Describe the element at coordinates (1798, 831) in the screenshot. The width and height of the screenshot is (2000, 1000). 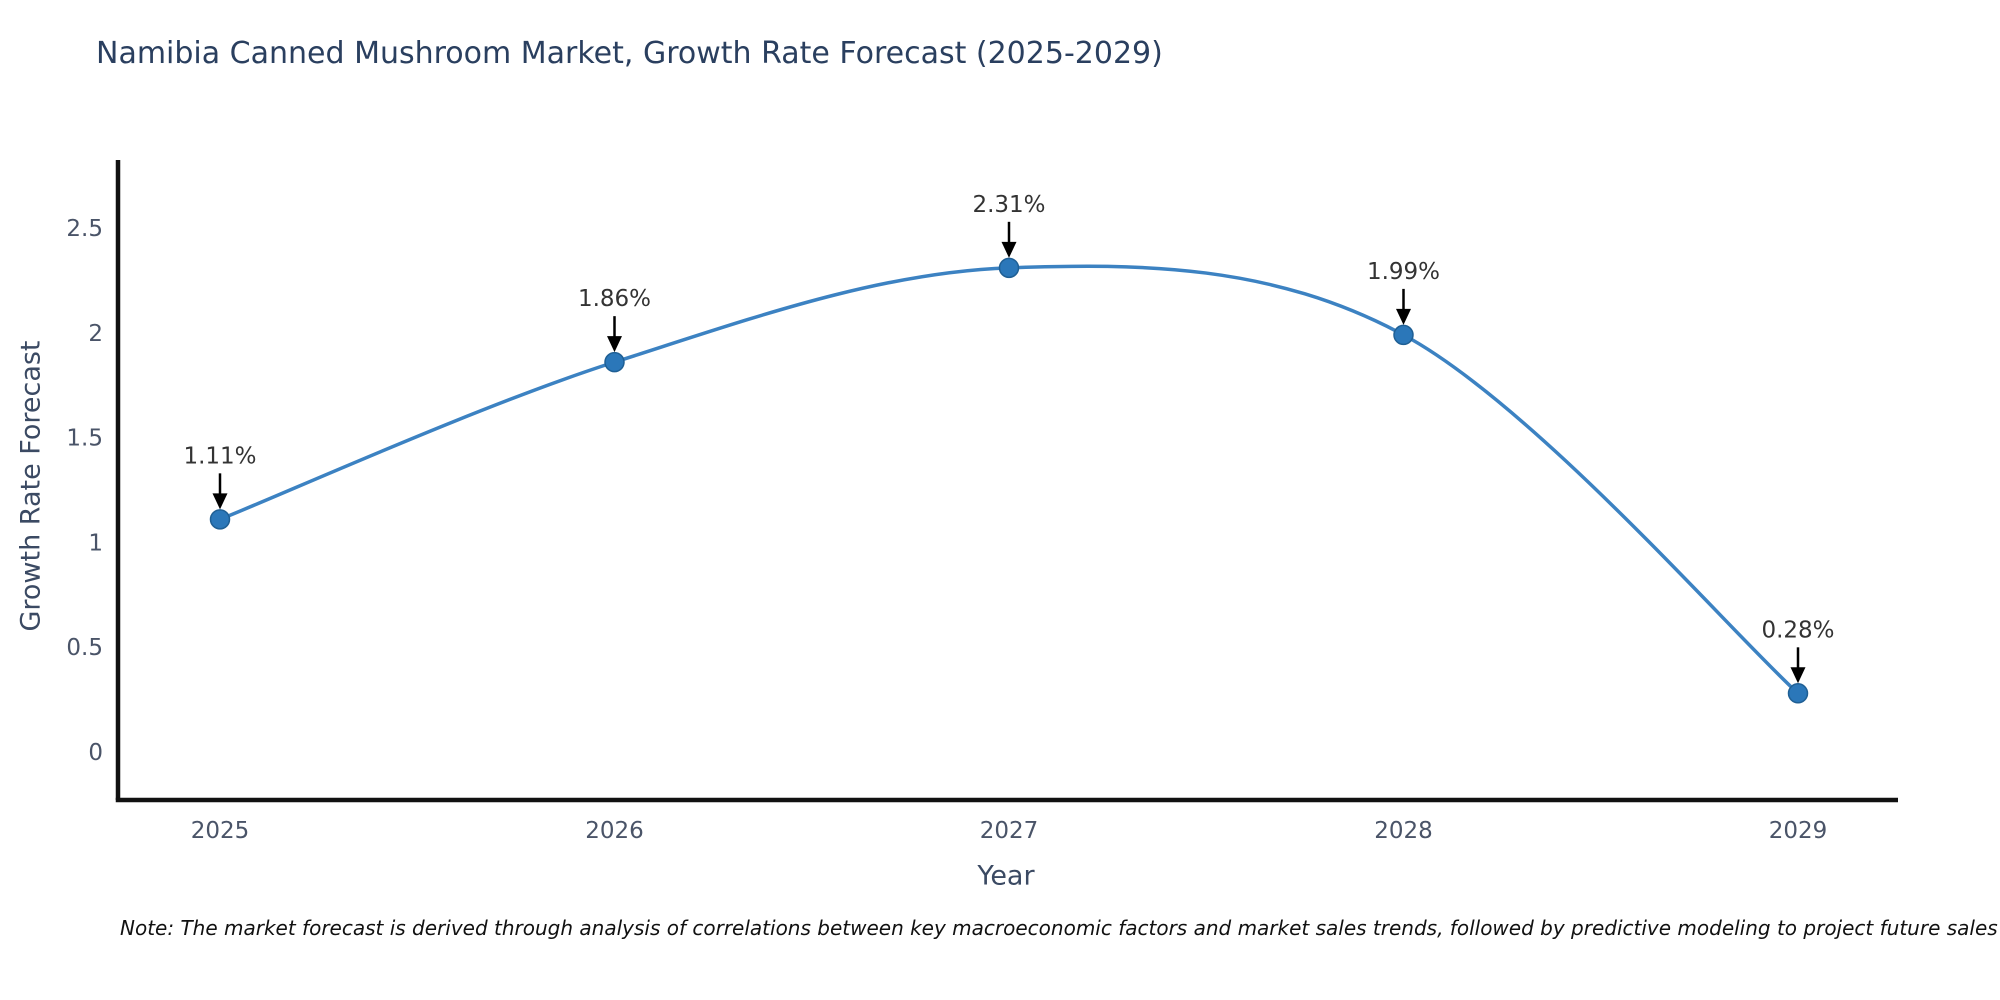
I see `x-tick-label: 2029` at that location.